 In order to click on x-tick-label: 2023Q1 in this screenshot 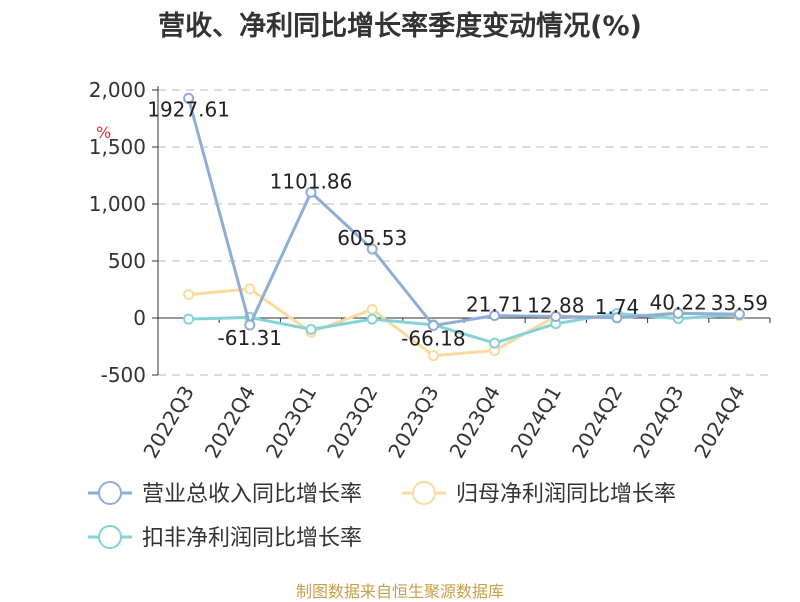, I will do `click(291, 422)`.